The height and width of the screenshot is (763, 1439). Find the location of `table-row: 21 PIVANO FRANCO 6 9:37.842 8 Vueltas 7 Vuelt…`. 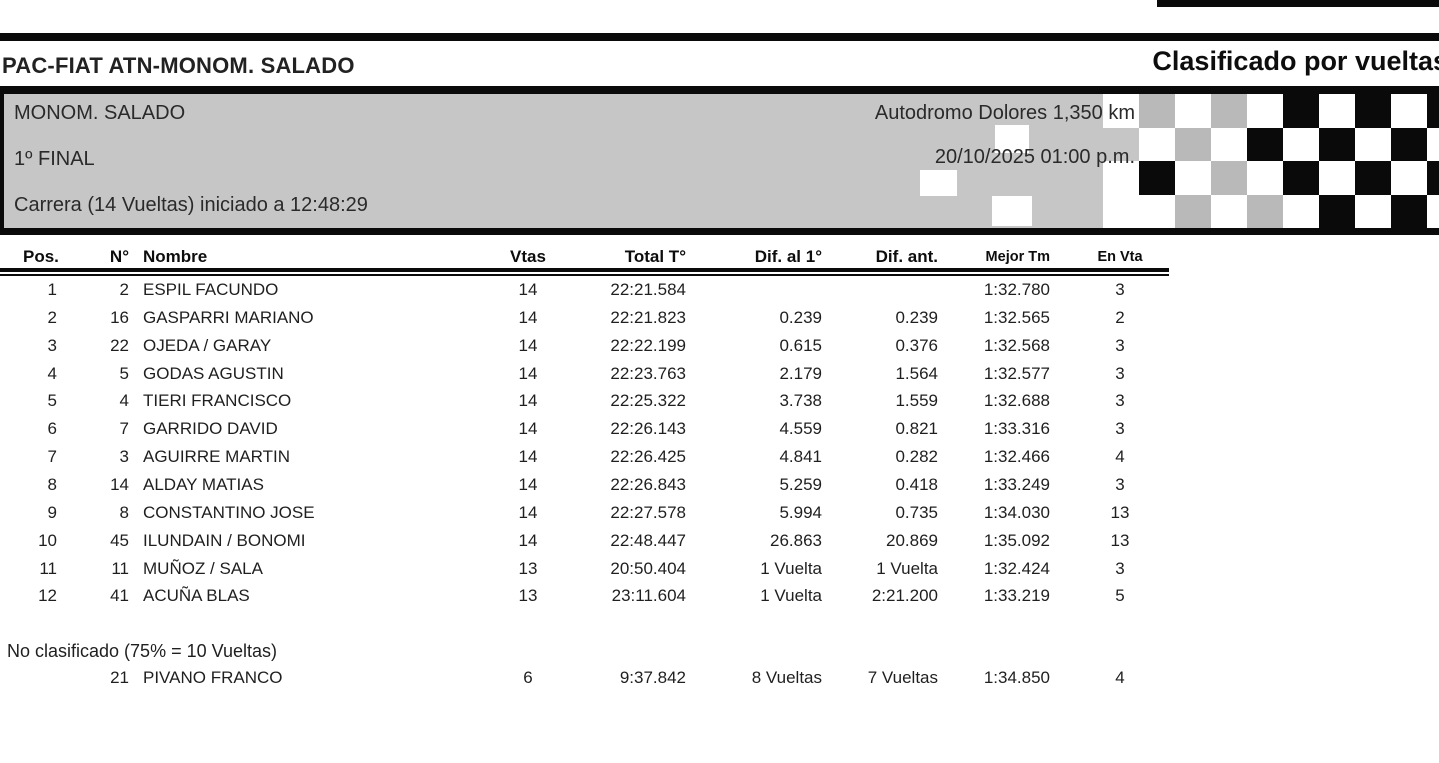

table-row: 21 PIVANO FRANCO 6 9:37.842 8 Vueltas 7 Vuelt… is located at coordinates (719, 679).